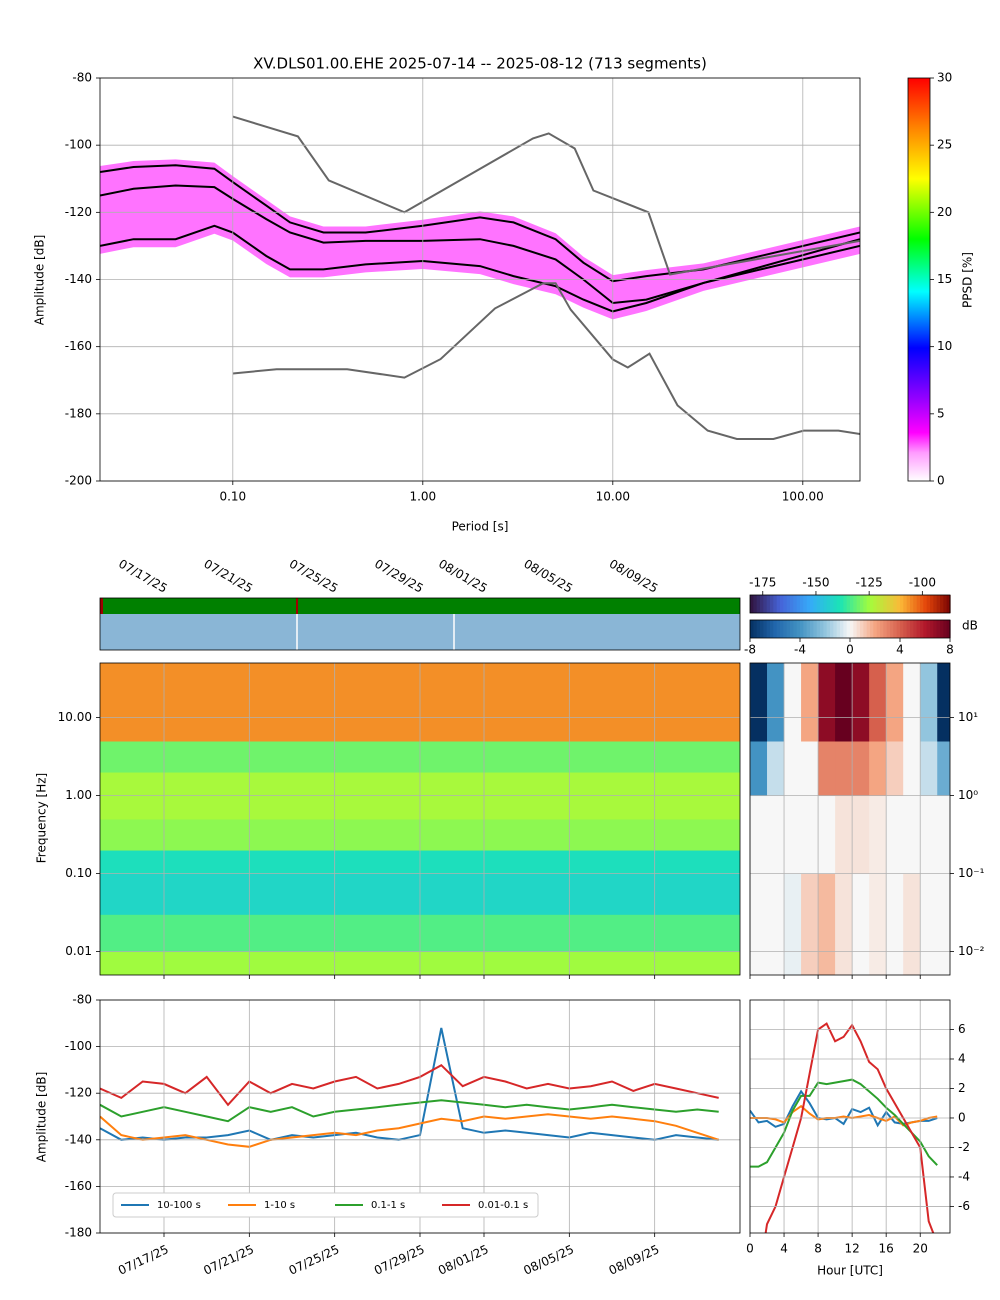 This screenshot has width=1000, height=1300. What do you see at coordinates (78, 212) in the screenshot?
I see `y-tick-label: -120` at bounding box center [78, 212].